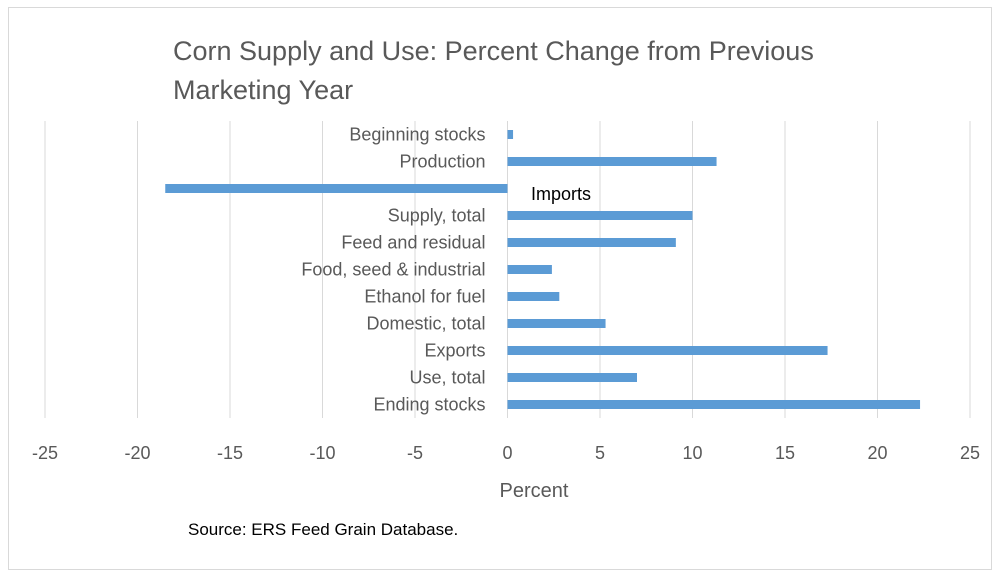 The image size is (1000, 577). What do you see at coordinates (137, 453) in the screenshot?
I see `x-tick-label: -20` at bounding box center [137, 453].